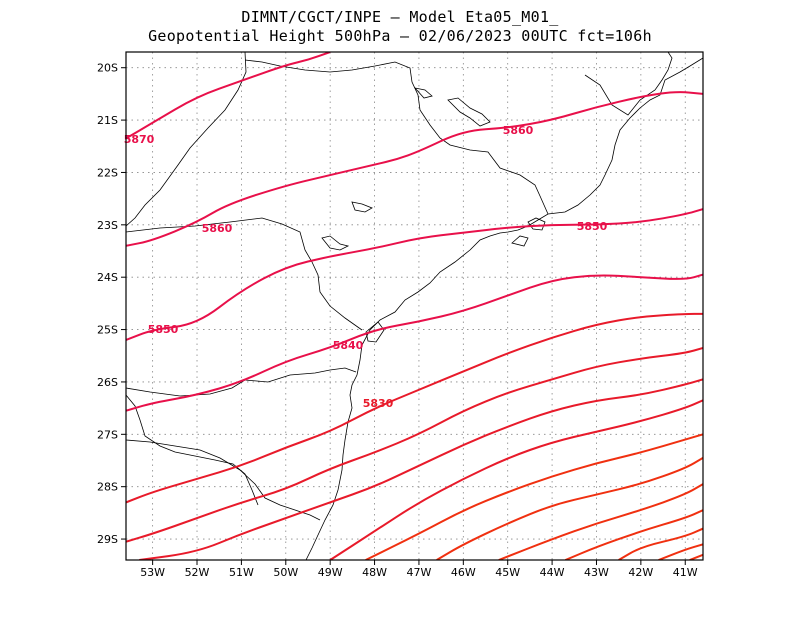 This screenshot has height=618, width=800. Describe the element at coordinates (107, 277) in the screenshot. I see `y-tick-label: 24S` at that location.